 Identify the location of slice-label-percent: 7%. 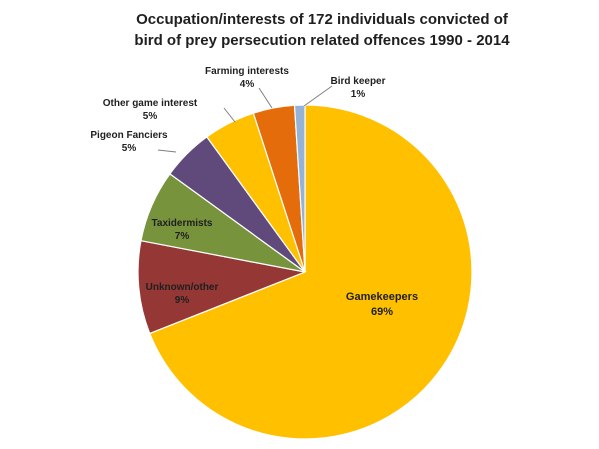
(182, 236).